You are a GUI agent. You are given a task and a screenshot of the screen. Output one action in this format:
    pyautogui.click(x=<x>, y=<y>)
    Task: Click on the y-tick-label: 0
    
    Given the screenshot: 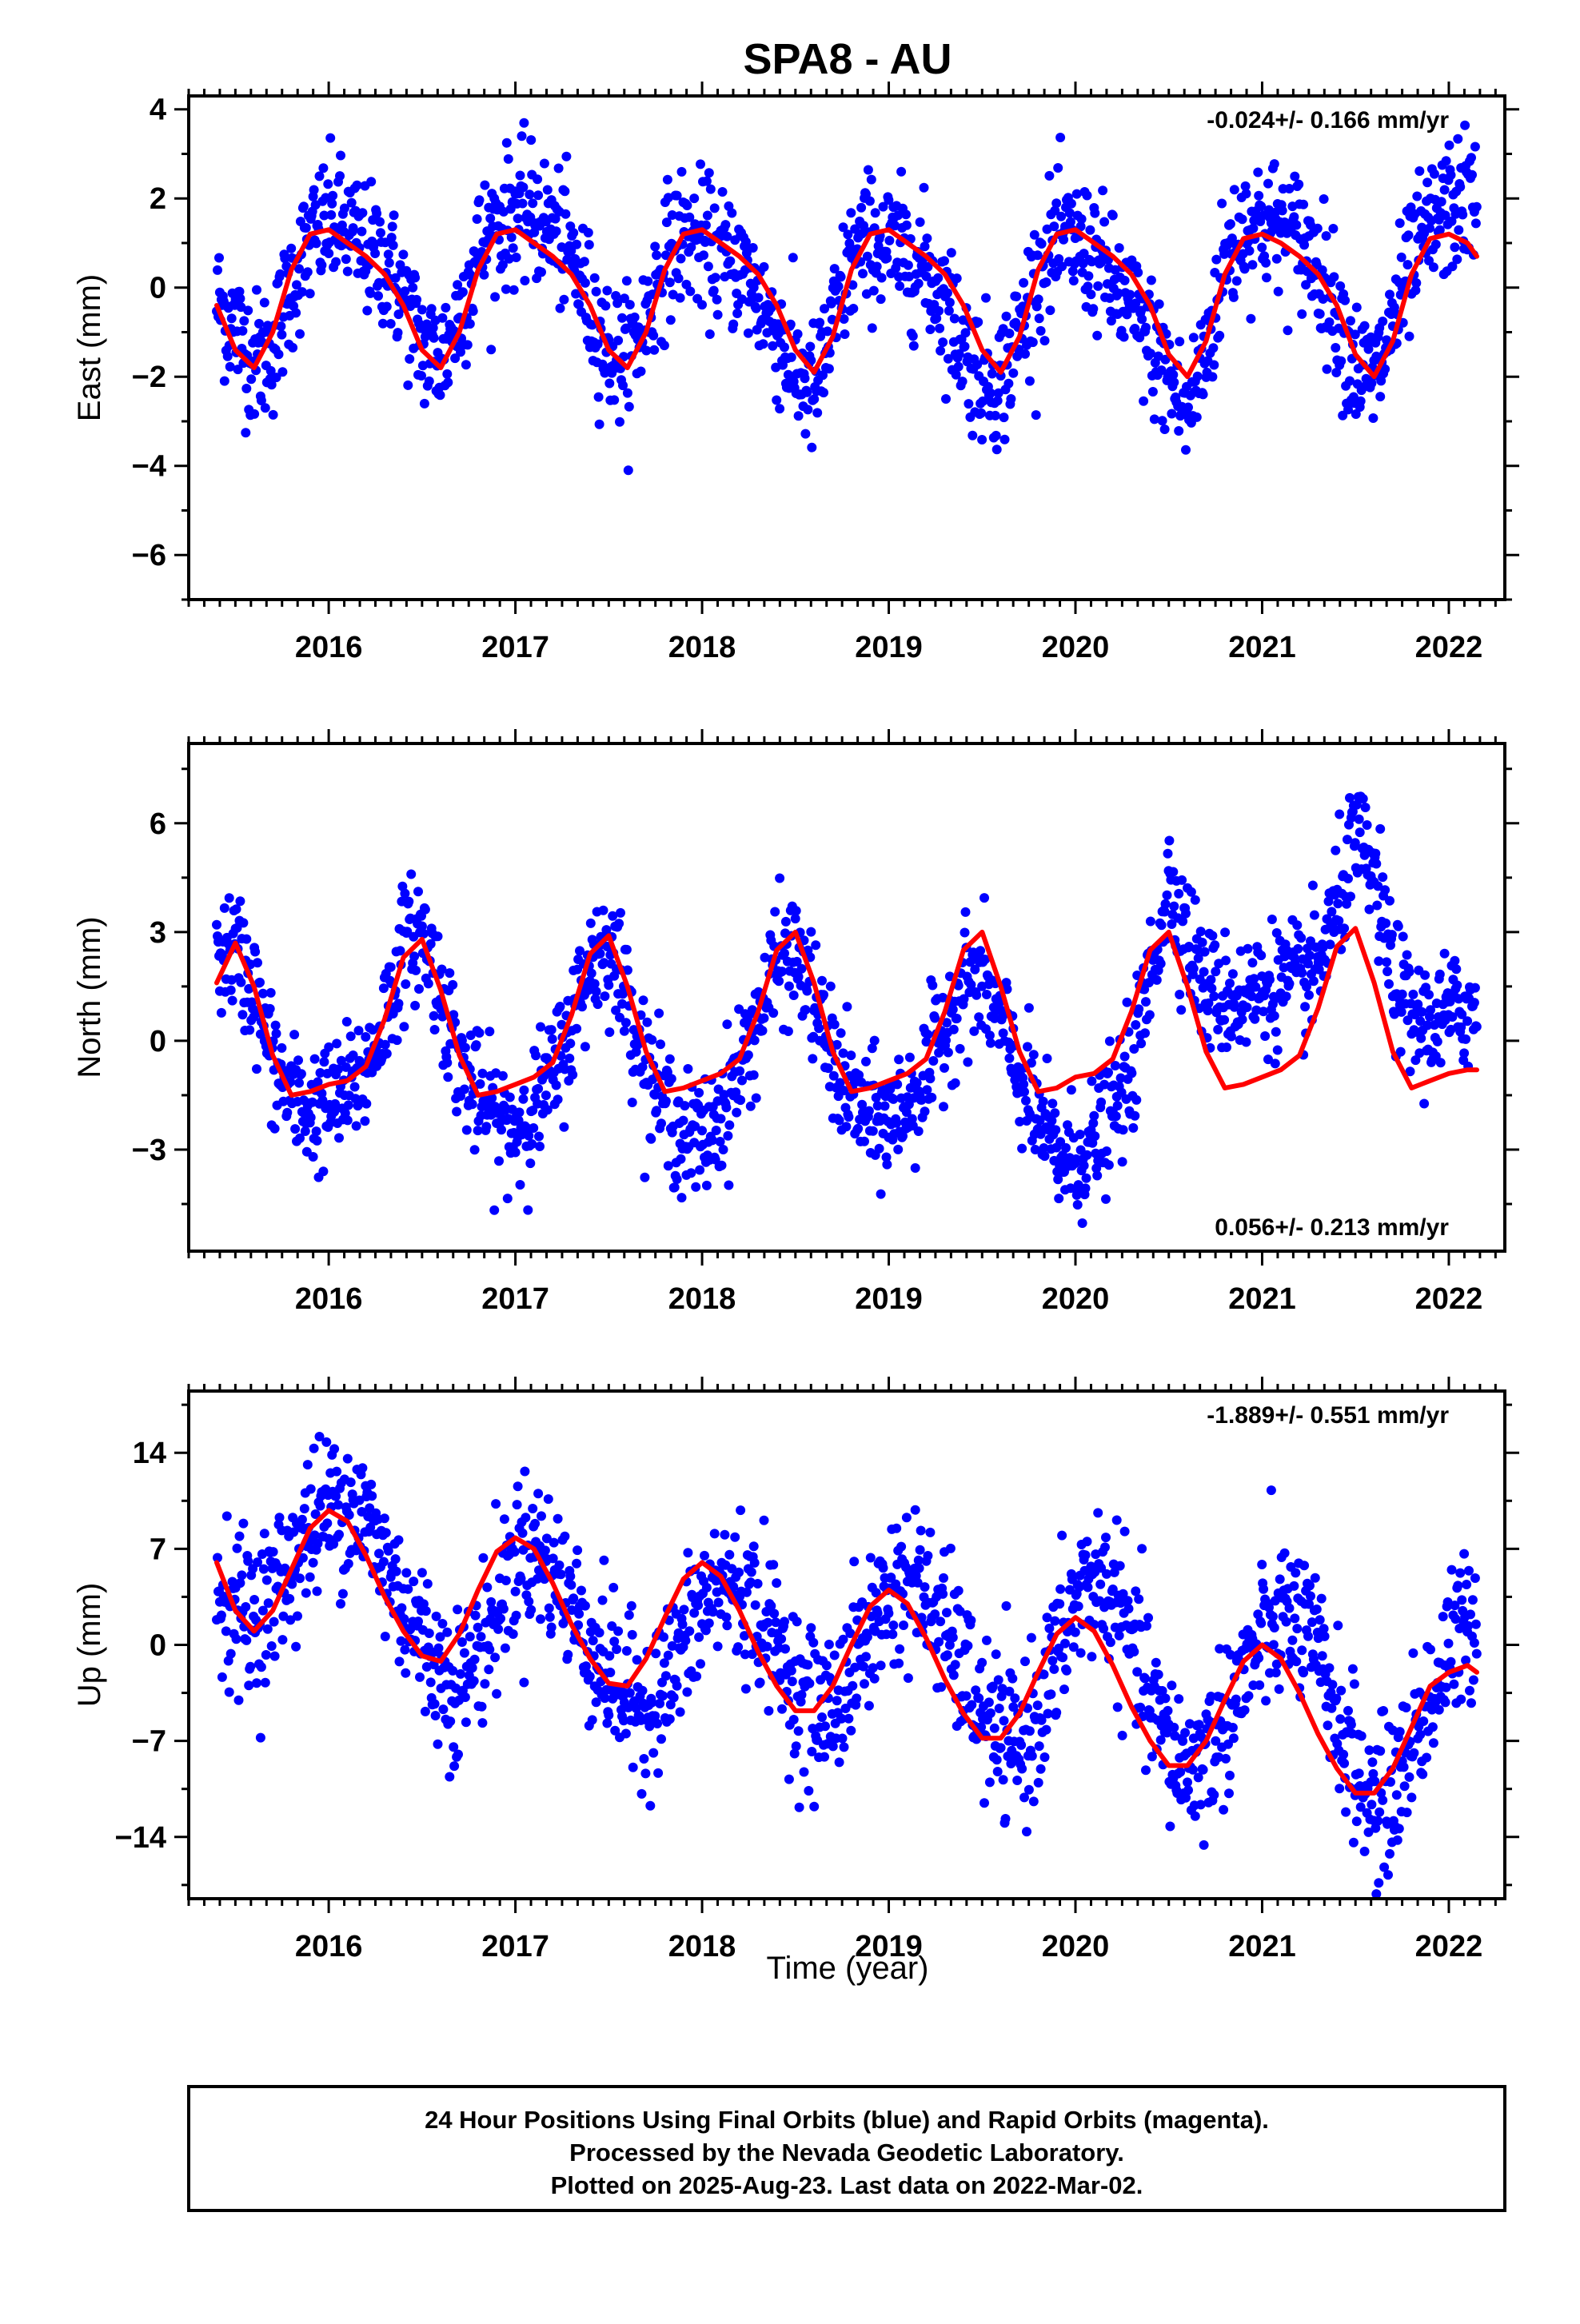 What is the action you would take?
    pyautogui.click(x=158, y=1041)
    